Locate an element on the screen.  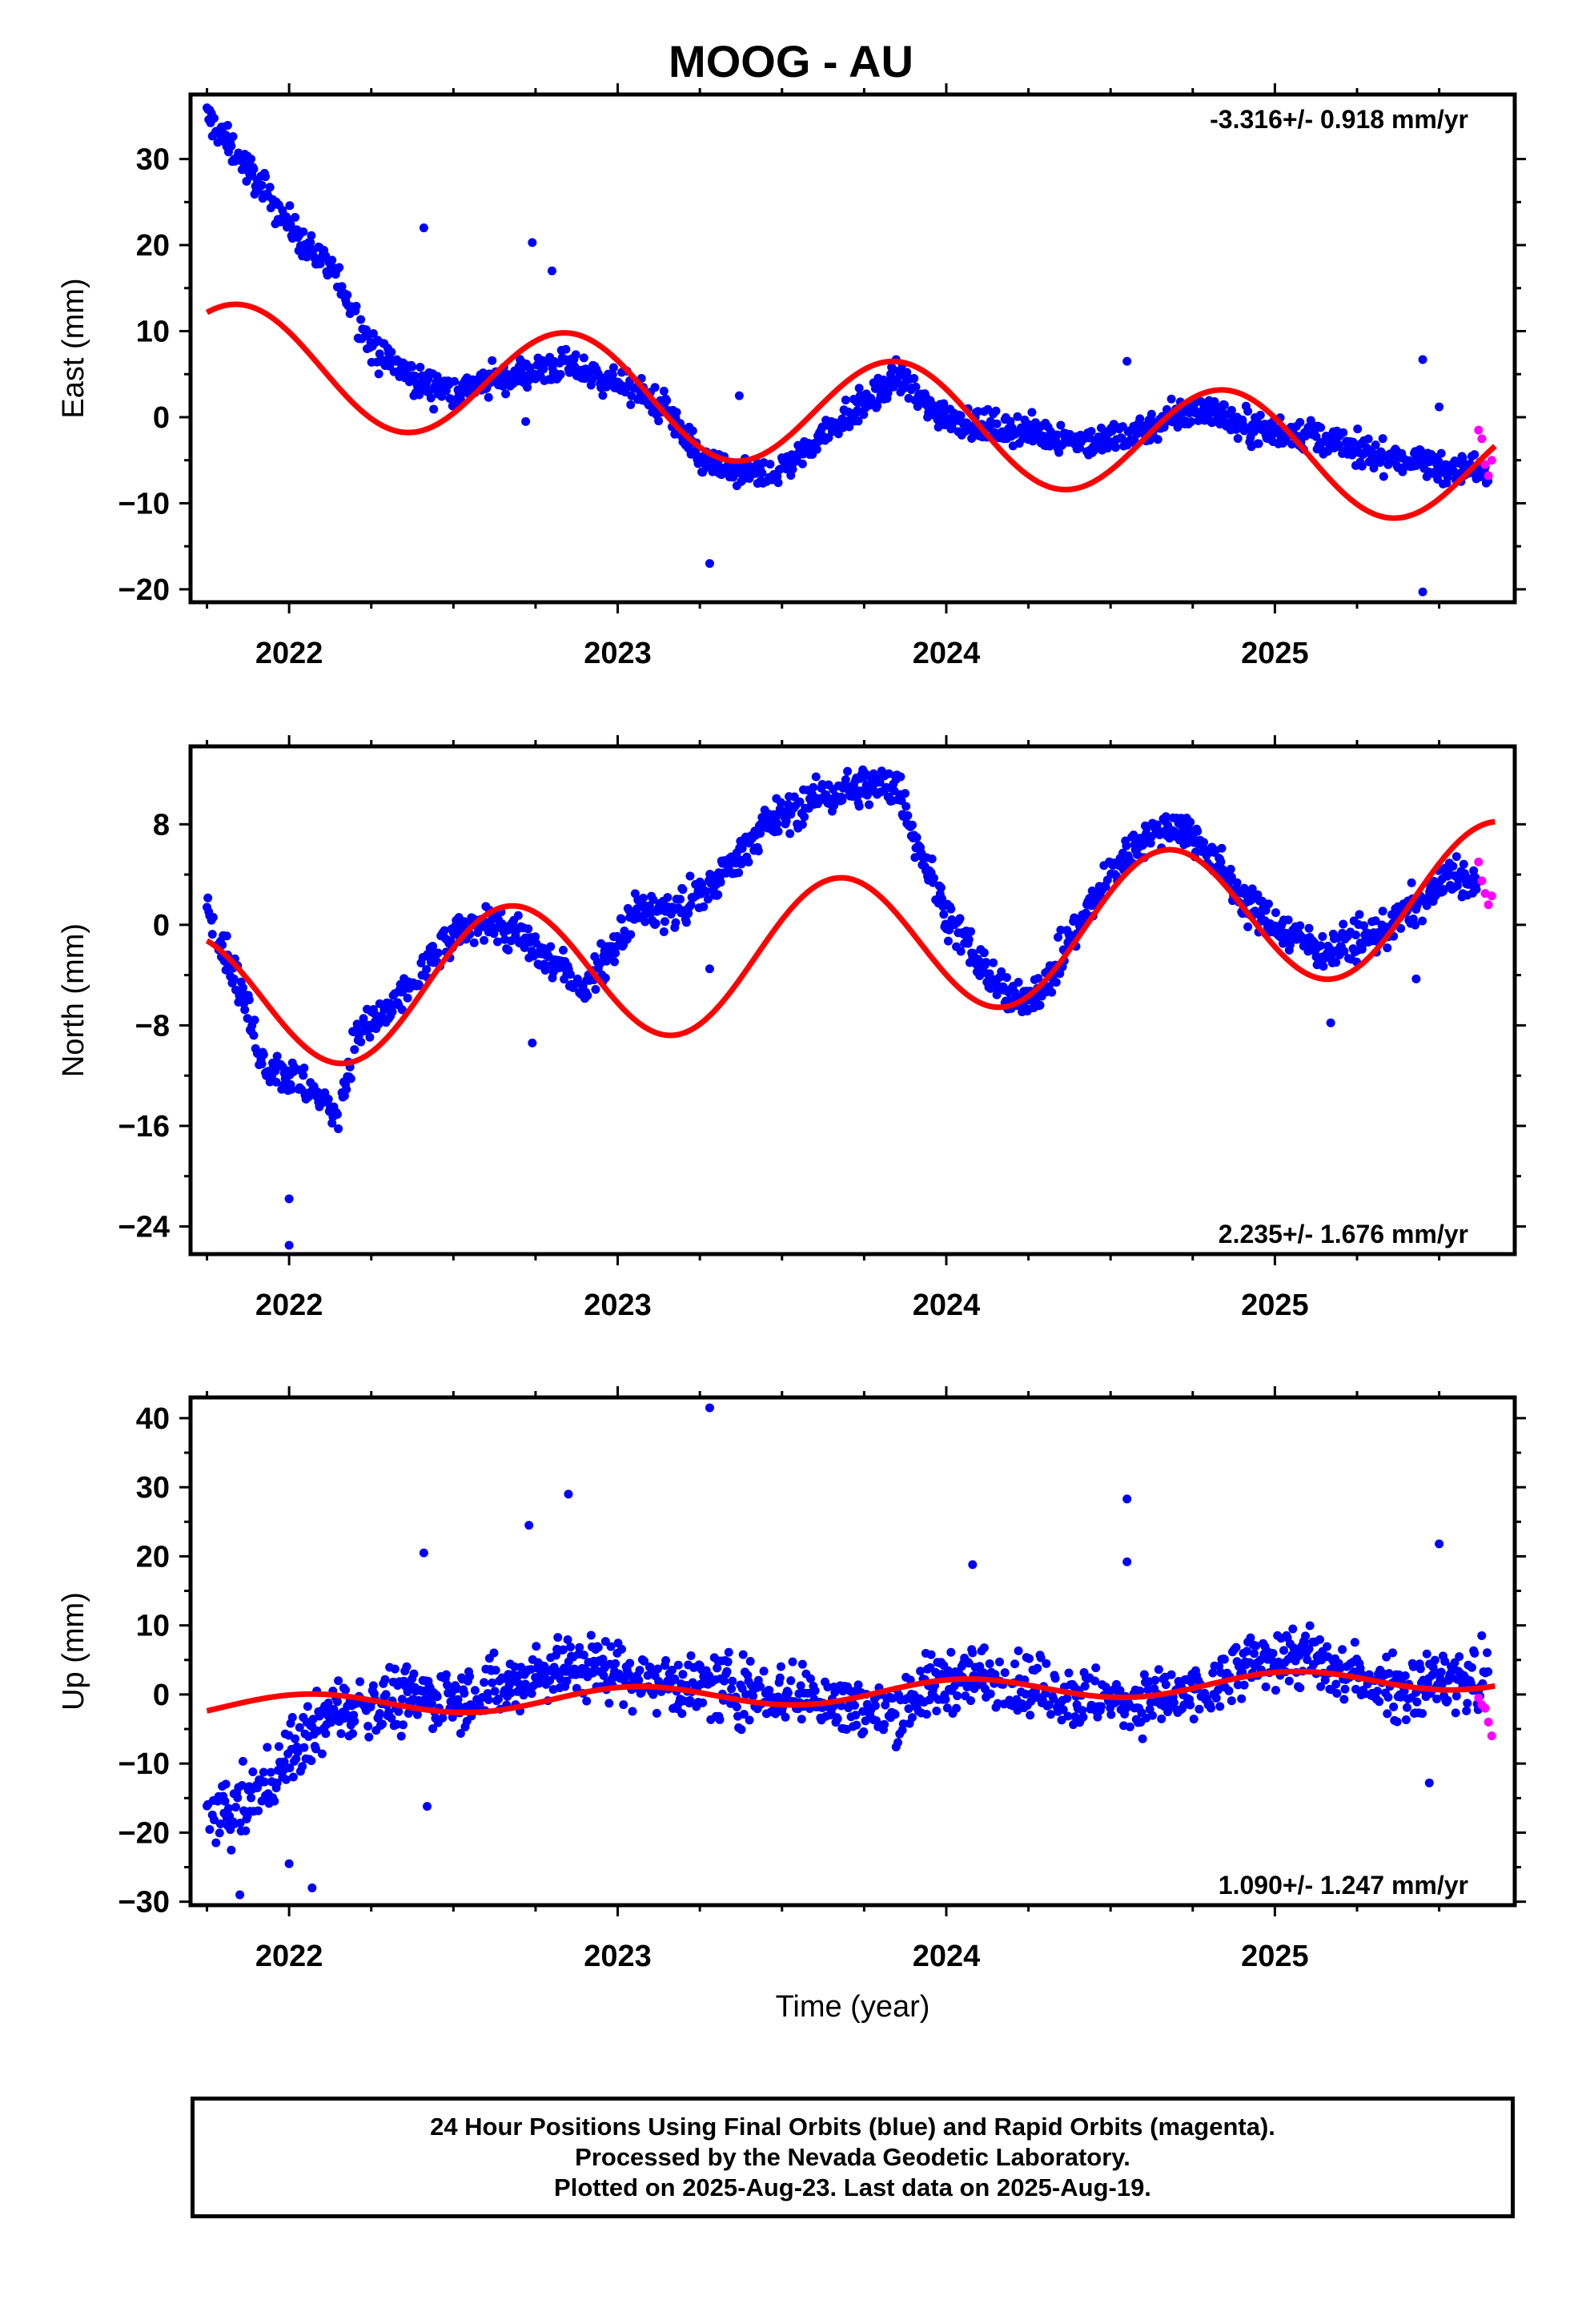
y-tick-label: −8 is located at coordinates (152, 1026).